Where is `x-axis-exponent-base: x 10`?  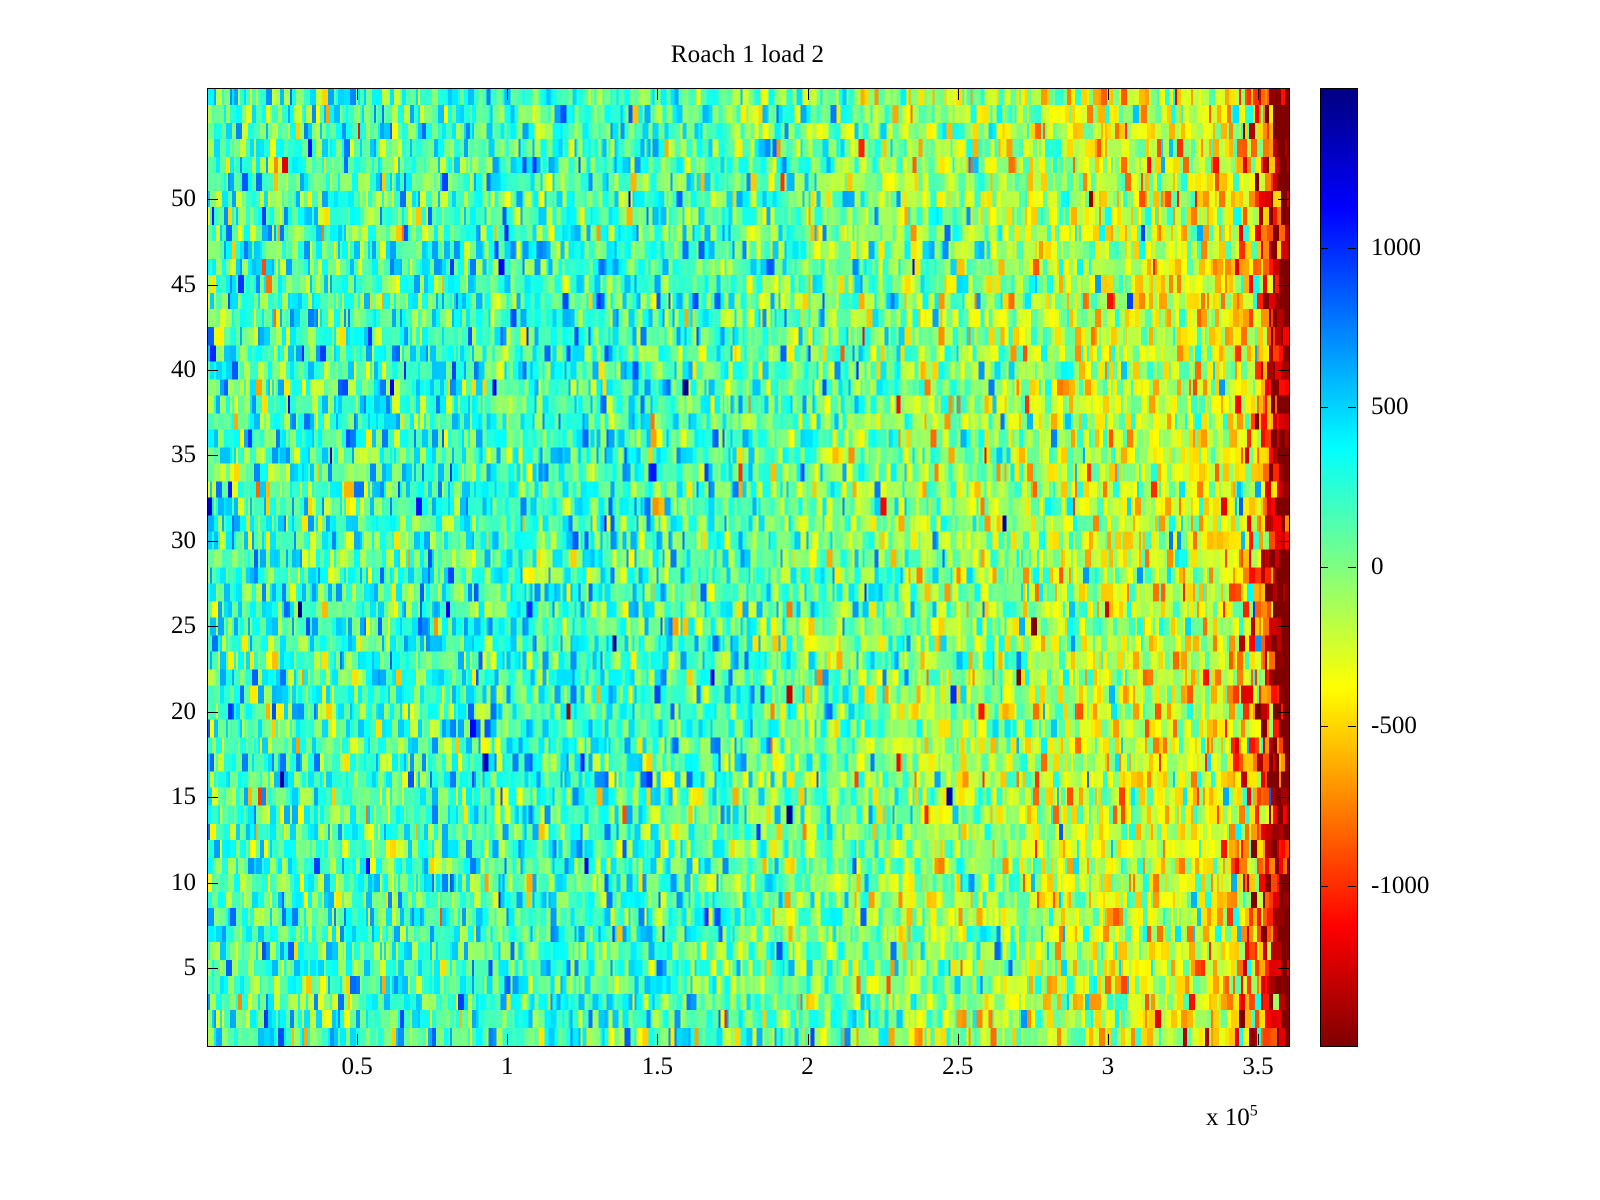 x-axis-exponent-base: x 10 is located at coordinates (1228, 1117).